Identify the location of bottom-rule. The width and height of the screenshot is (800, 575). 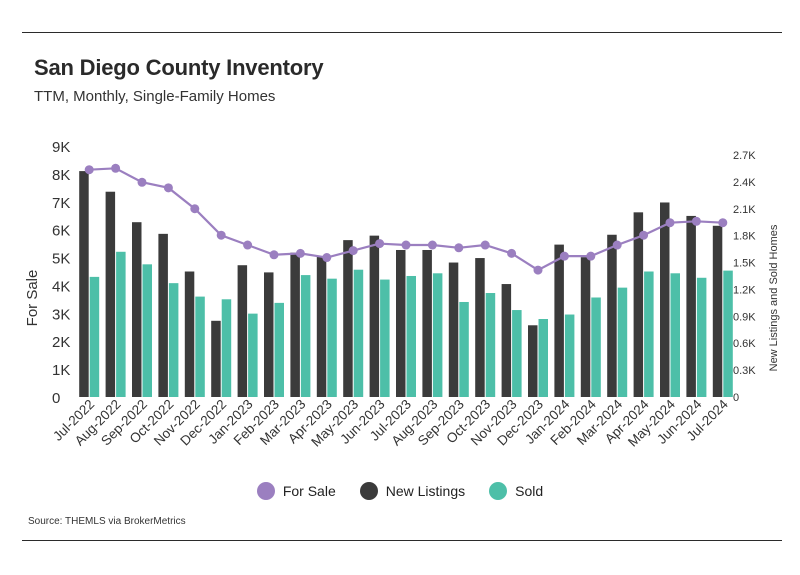
(402, 540).